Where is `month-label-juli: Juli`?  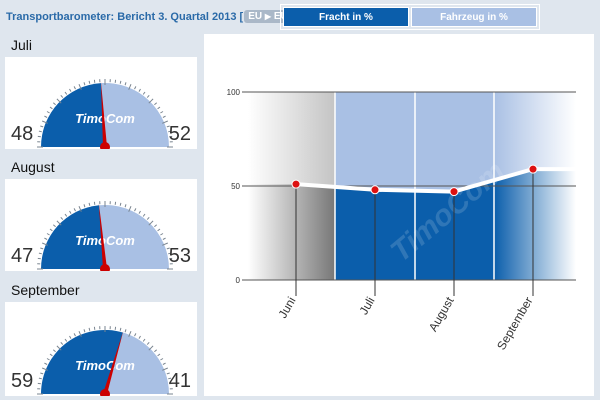 month-label-juli: Juli is located at coordinates (101, 45).